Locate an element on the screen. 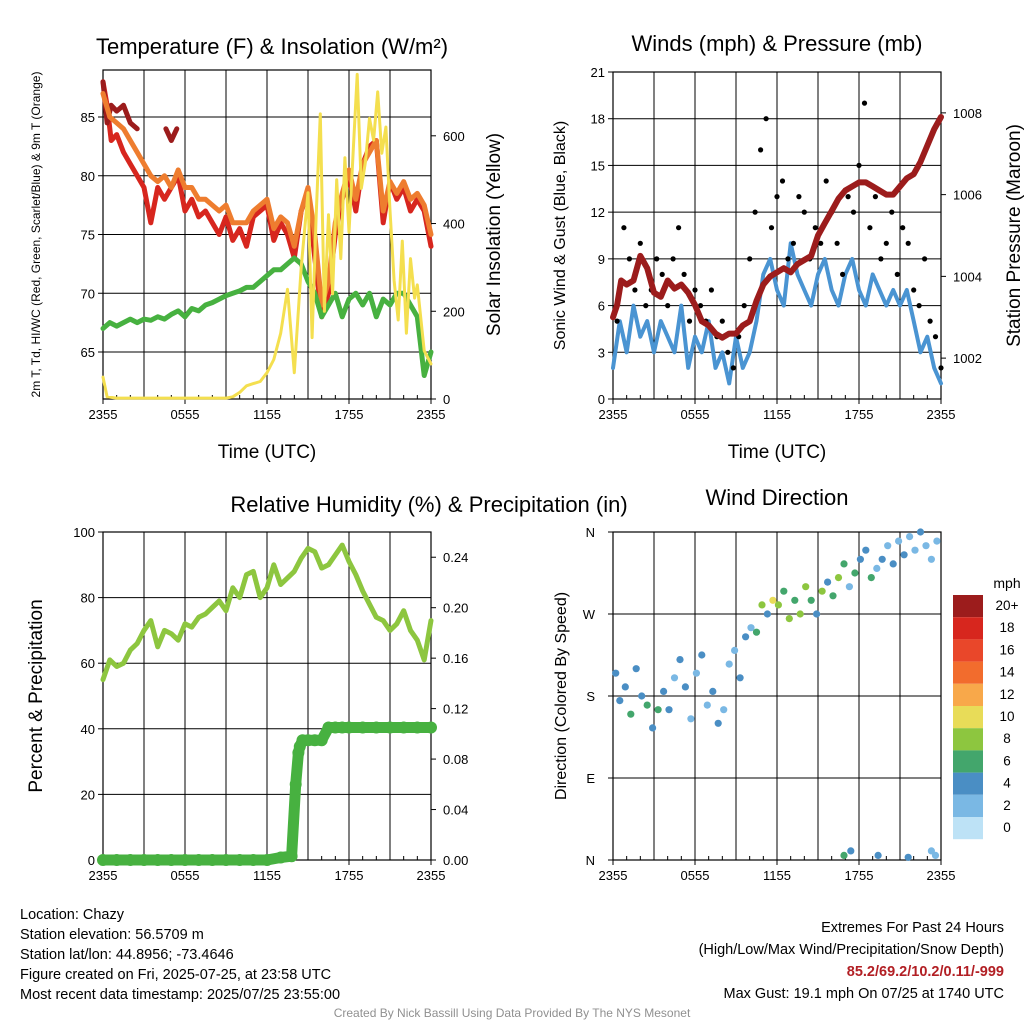 The image size is (1024, 1024). y2-tick-label: 0.04 is located at coordinates (455, 810).